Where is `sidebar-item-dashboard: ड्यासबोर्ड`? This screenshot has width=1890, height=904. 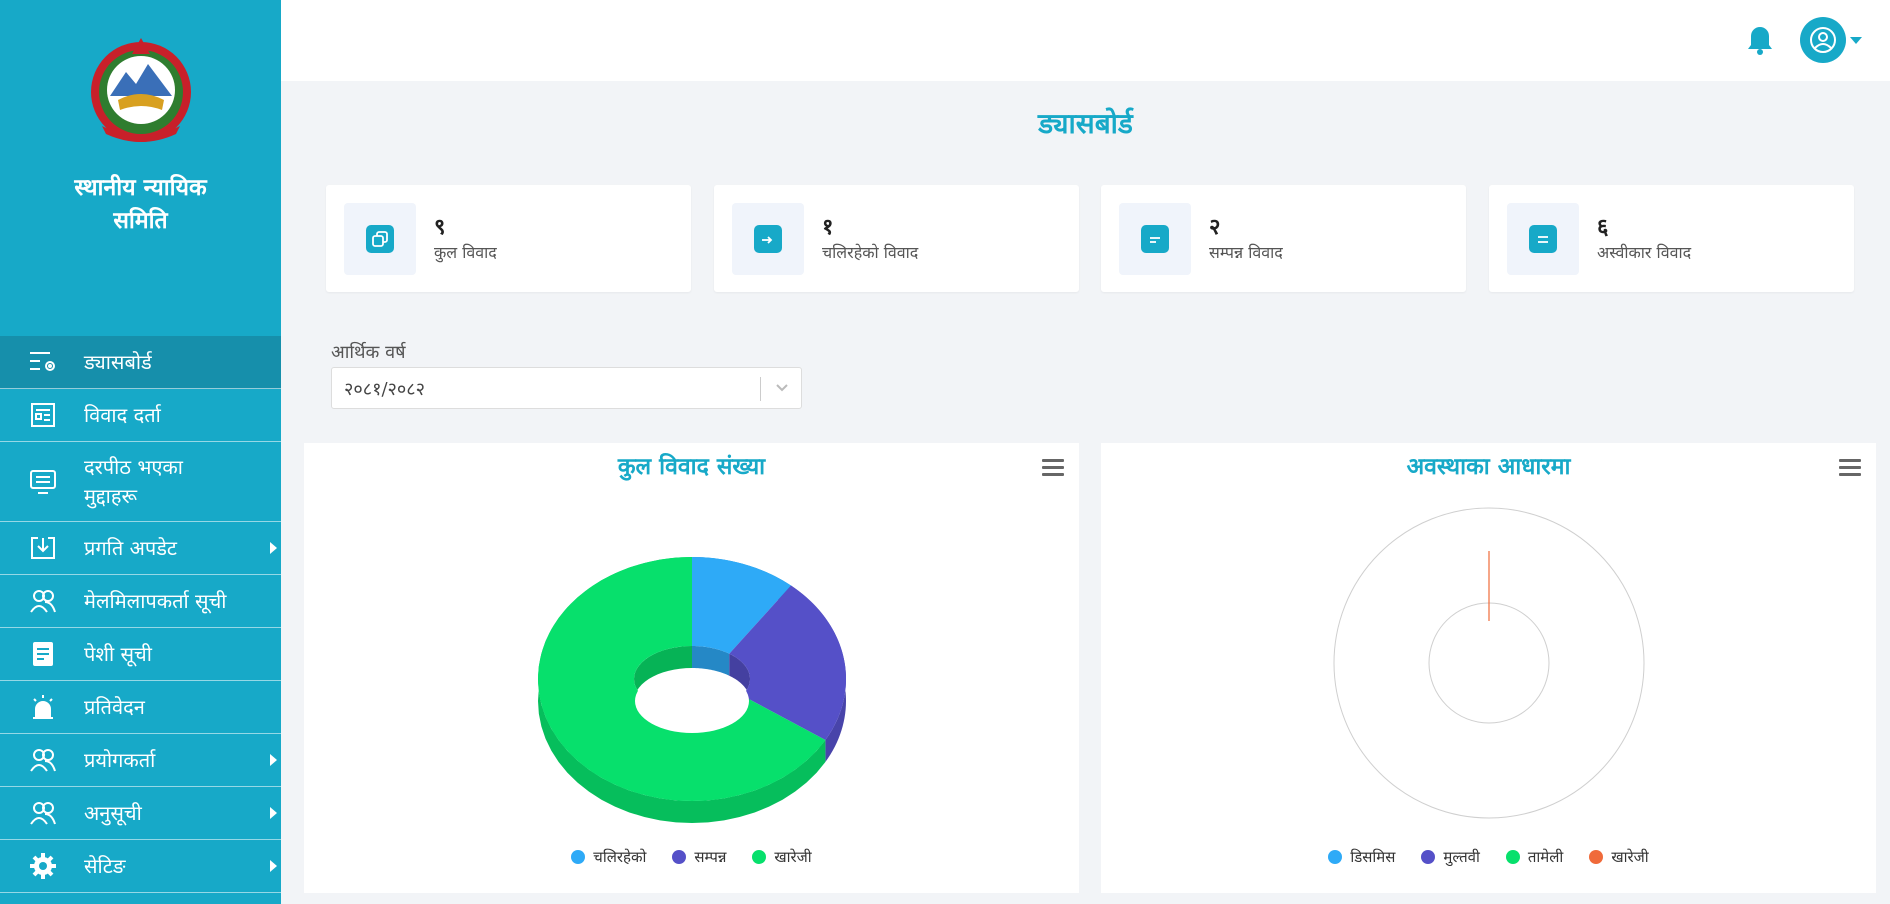 sidebar-item-dashboard: ड्यासबोर्ड is located at coordinates (140, 362).